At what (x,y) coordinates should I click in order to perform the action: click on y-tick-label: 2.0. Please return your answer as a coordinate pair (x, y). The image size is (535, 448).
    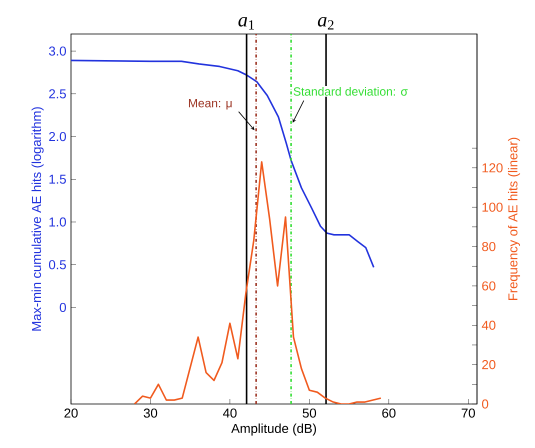
    Looking at the image, I should click on (57, 137).